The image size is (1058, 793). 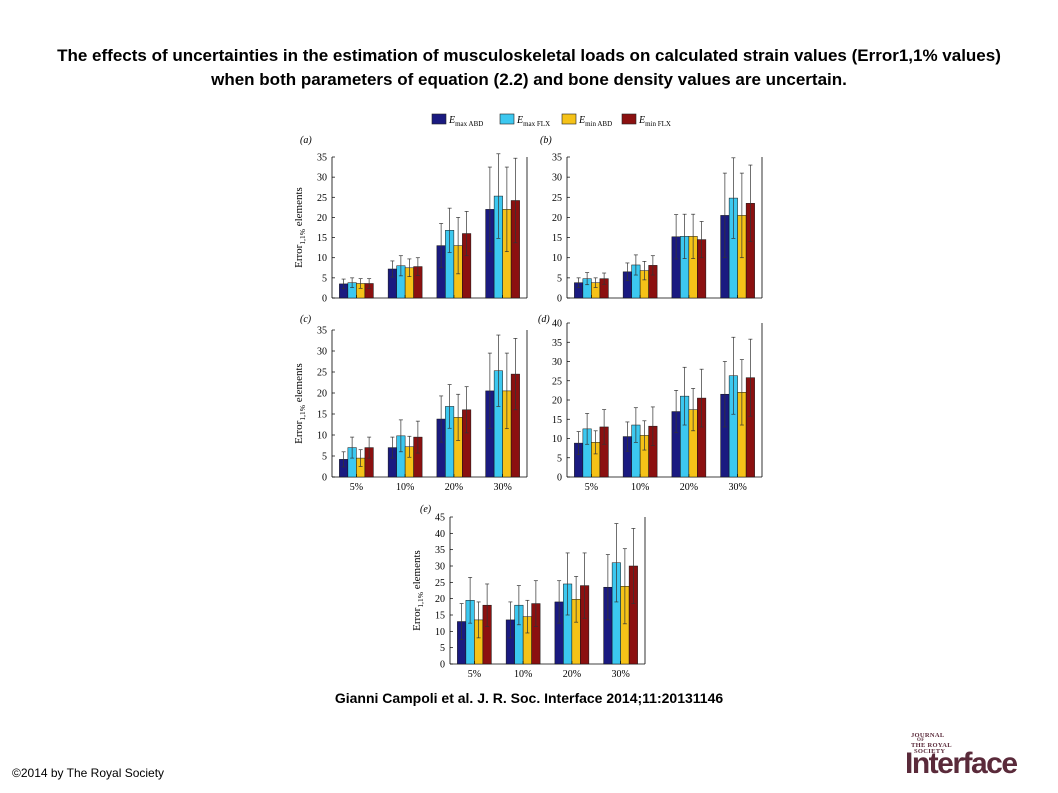 I want to click on legend-entry: Emin ABD, so click(x=586, y=120).